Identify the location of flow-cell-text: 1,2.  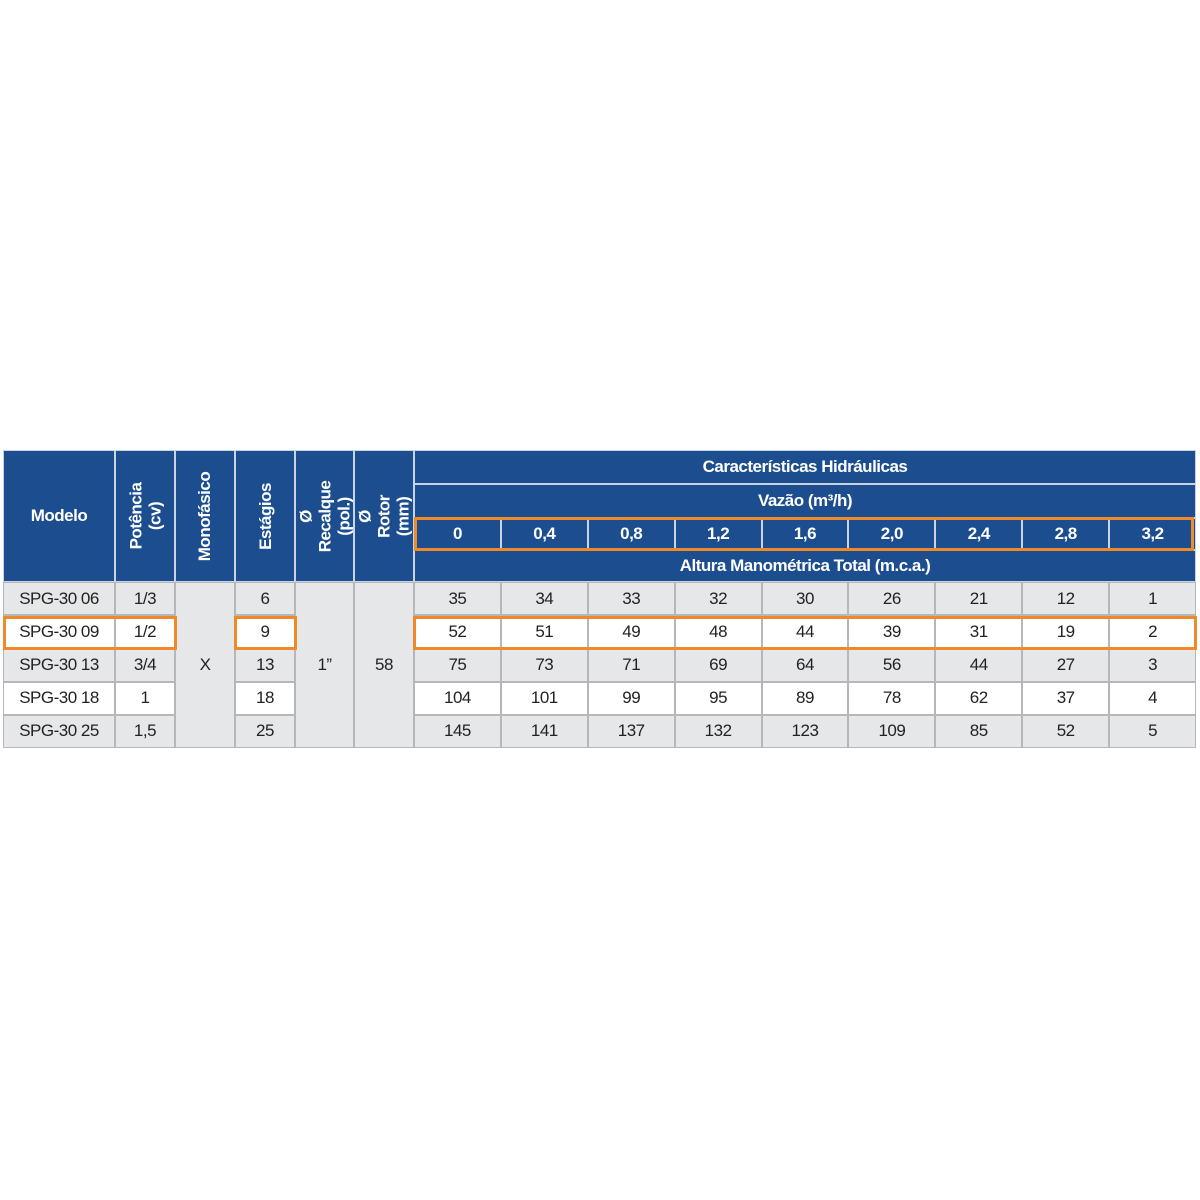
(718, 533).